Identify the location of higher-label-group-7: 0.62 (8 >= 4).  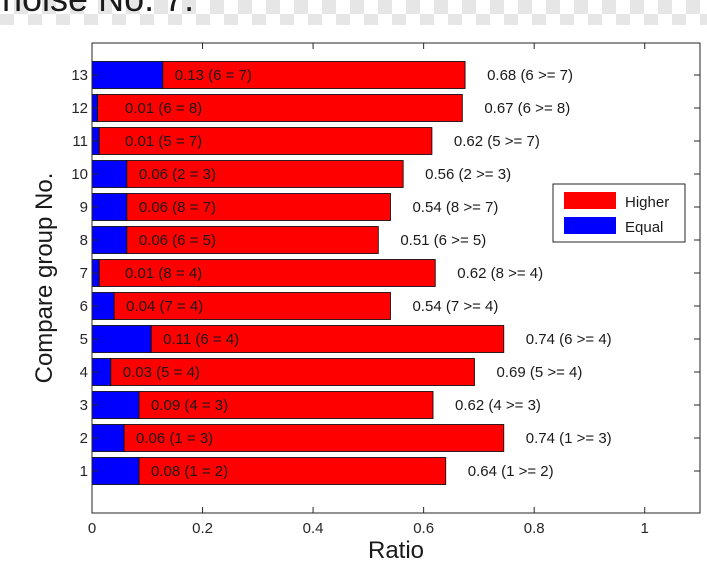
(500, 273).